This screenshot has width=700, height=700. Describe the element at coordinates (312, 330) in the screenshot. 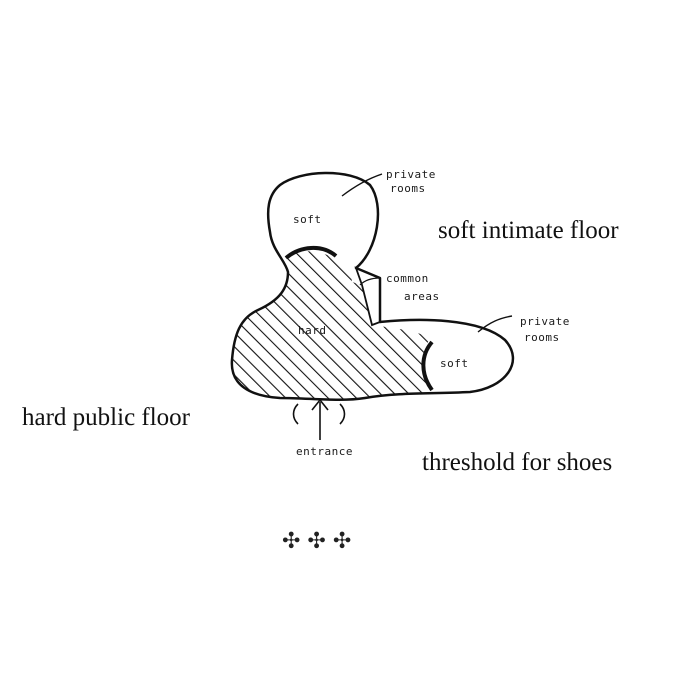

I see `label-hard: hard` at that location.